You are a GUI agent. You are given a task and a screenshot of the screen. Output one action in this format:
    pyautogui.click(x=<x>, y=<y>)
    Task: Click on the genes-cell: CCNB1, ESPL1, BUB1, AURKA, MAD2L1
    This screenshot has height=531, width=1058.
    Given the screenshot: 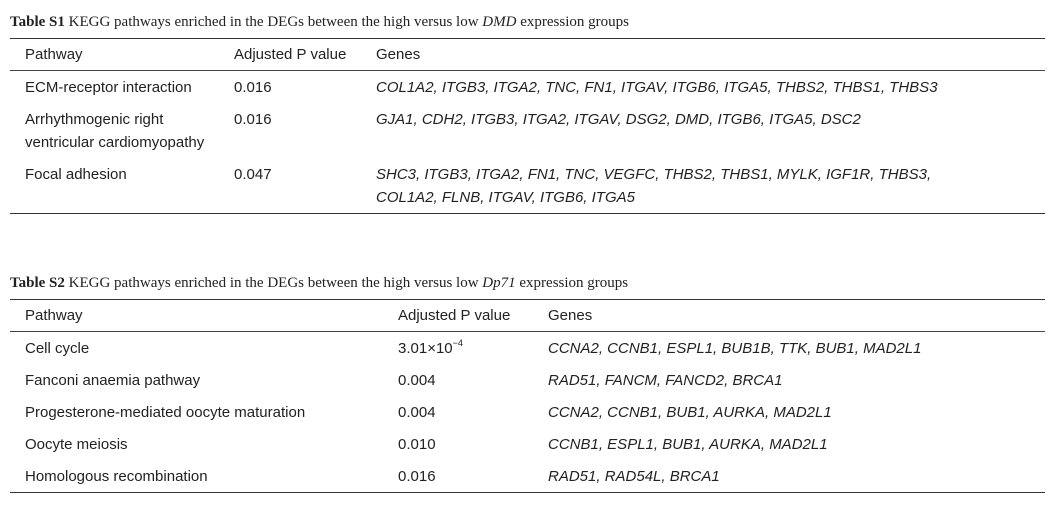 What is the action you would take?
    pyautogui.click(x=688, y=444)
    